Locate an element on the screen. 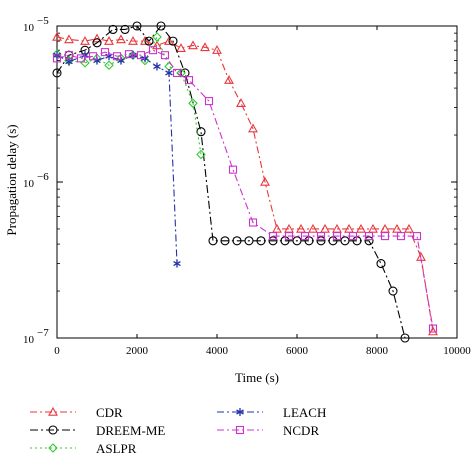 This screenshot has width=474, height=474. y-tick-label: 10⁻⁶ is located at coordinates (36, 180).